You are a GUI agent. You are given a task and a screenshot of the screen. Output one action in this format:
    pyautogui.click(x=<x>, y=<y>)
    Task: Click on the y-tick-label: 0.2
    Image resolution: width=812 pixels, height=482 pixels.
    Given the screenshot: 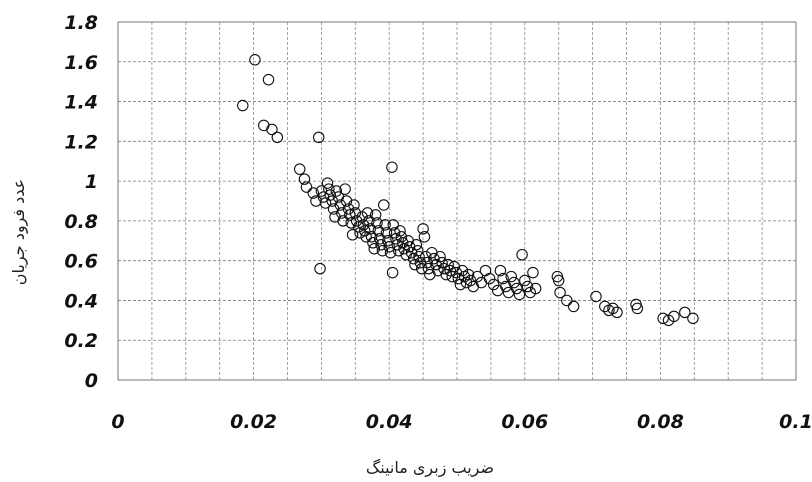 What is the action you would take?
    pyautogui.click(x=81, y=341)
    